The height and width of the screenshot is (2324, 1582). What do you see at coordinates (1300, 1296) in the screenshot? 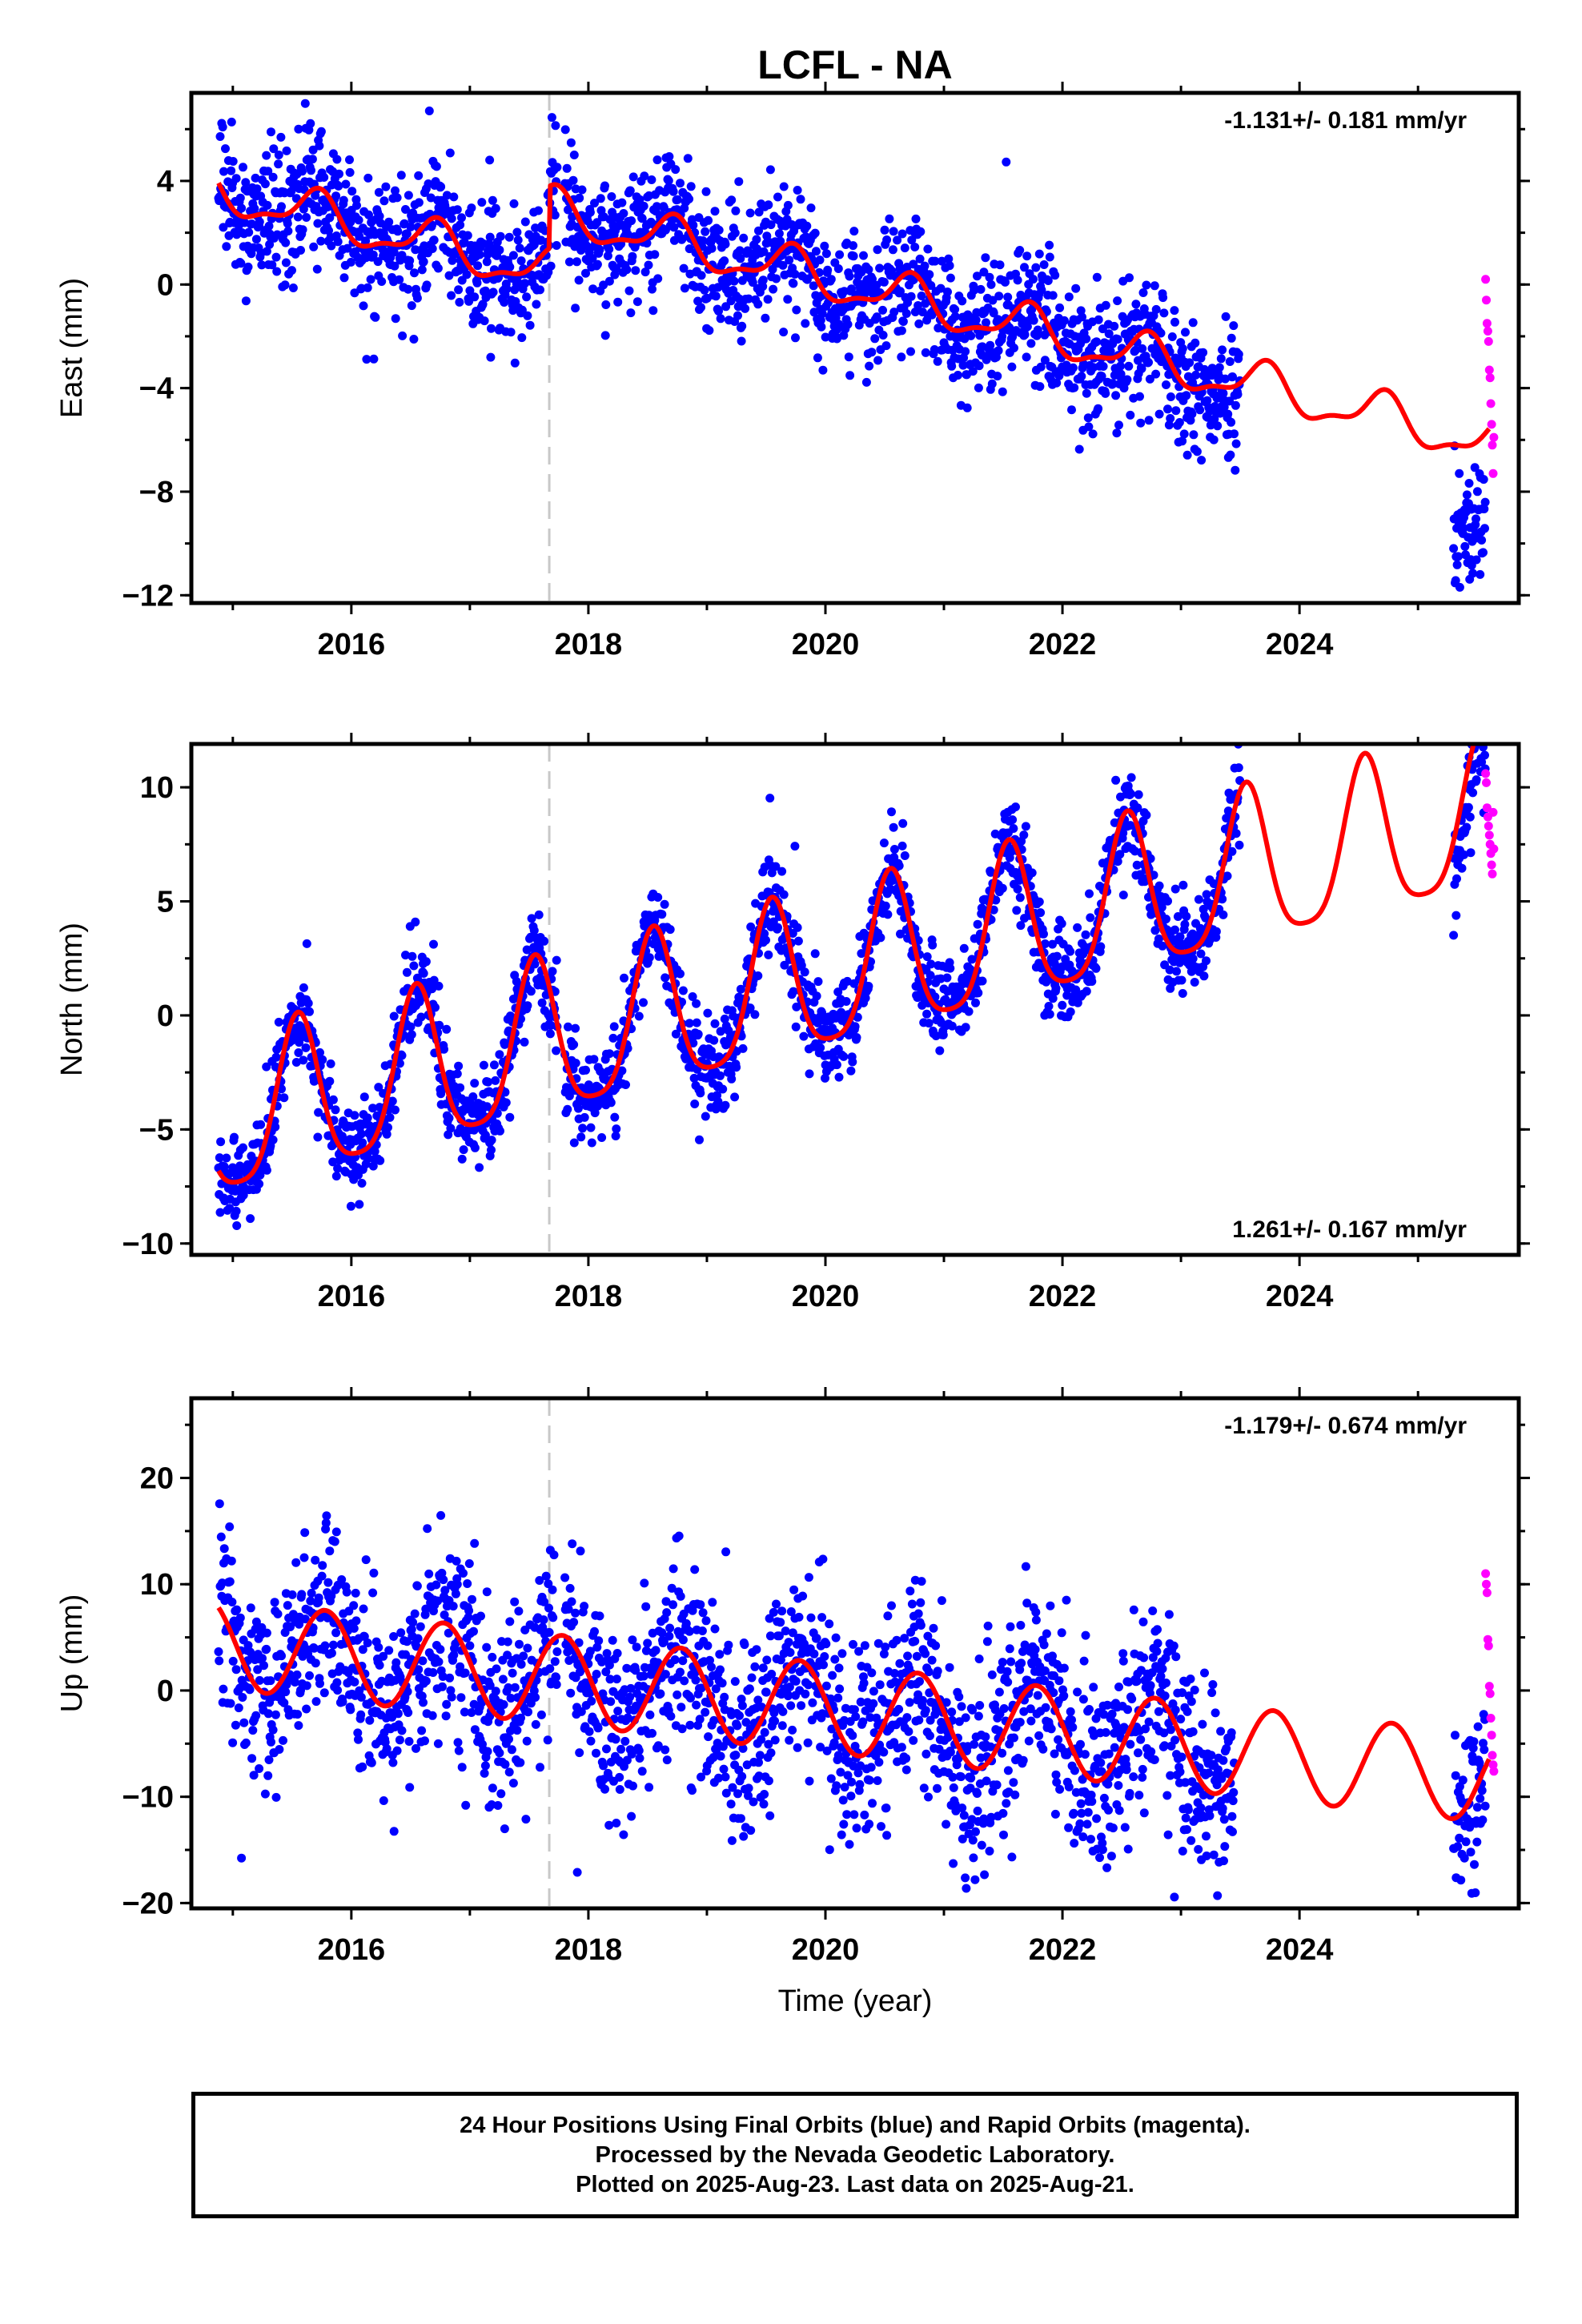
I see `x-tick-label: 2024` at bounding box center [1300, 1296].